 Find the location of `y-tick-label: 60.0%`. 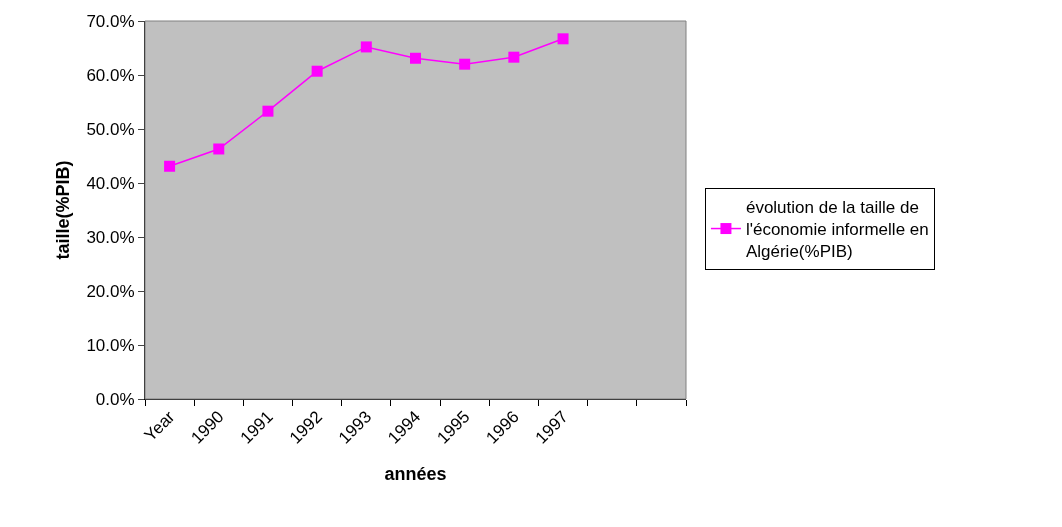

y-tick-label: 60.0% is located at coordinates (110, 75).